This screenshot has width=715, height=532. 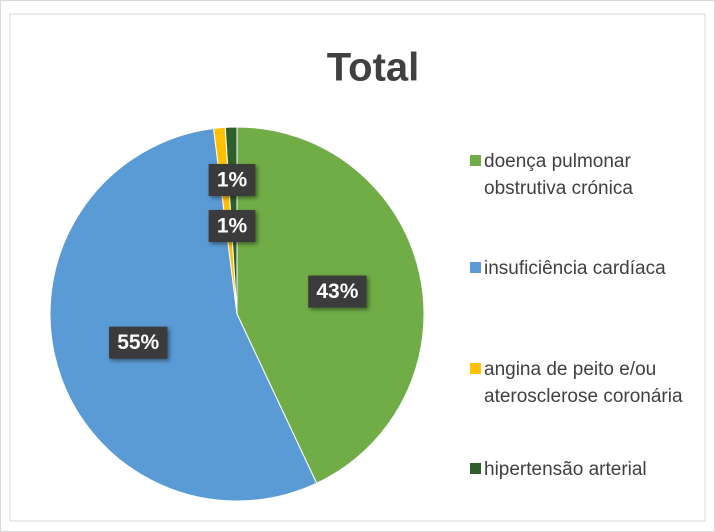 I want to click on legend-entry: hipertensão arterial, so click(x=585, y=469).